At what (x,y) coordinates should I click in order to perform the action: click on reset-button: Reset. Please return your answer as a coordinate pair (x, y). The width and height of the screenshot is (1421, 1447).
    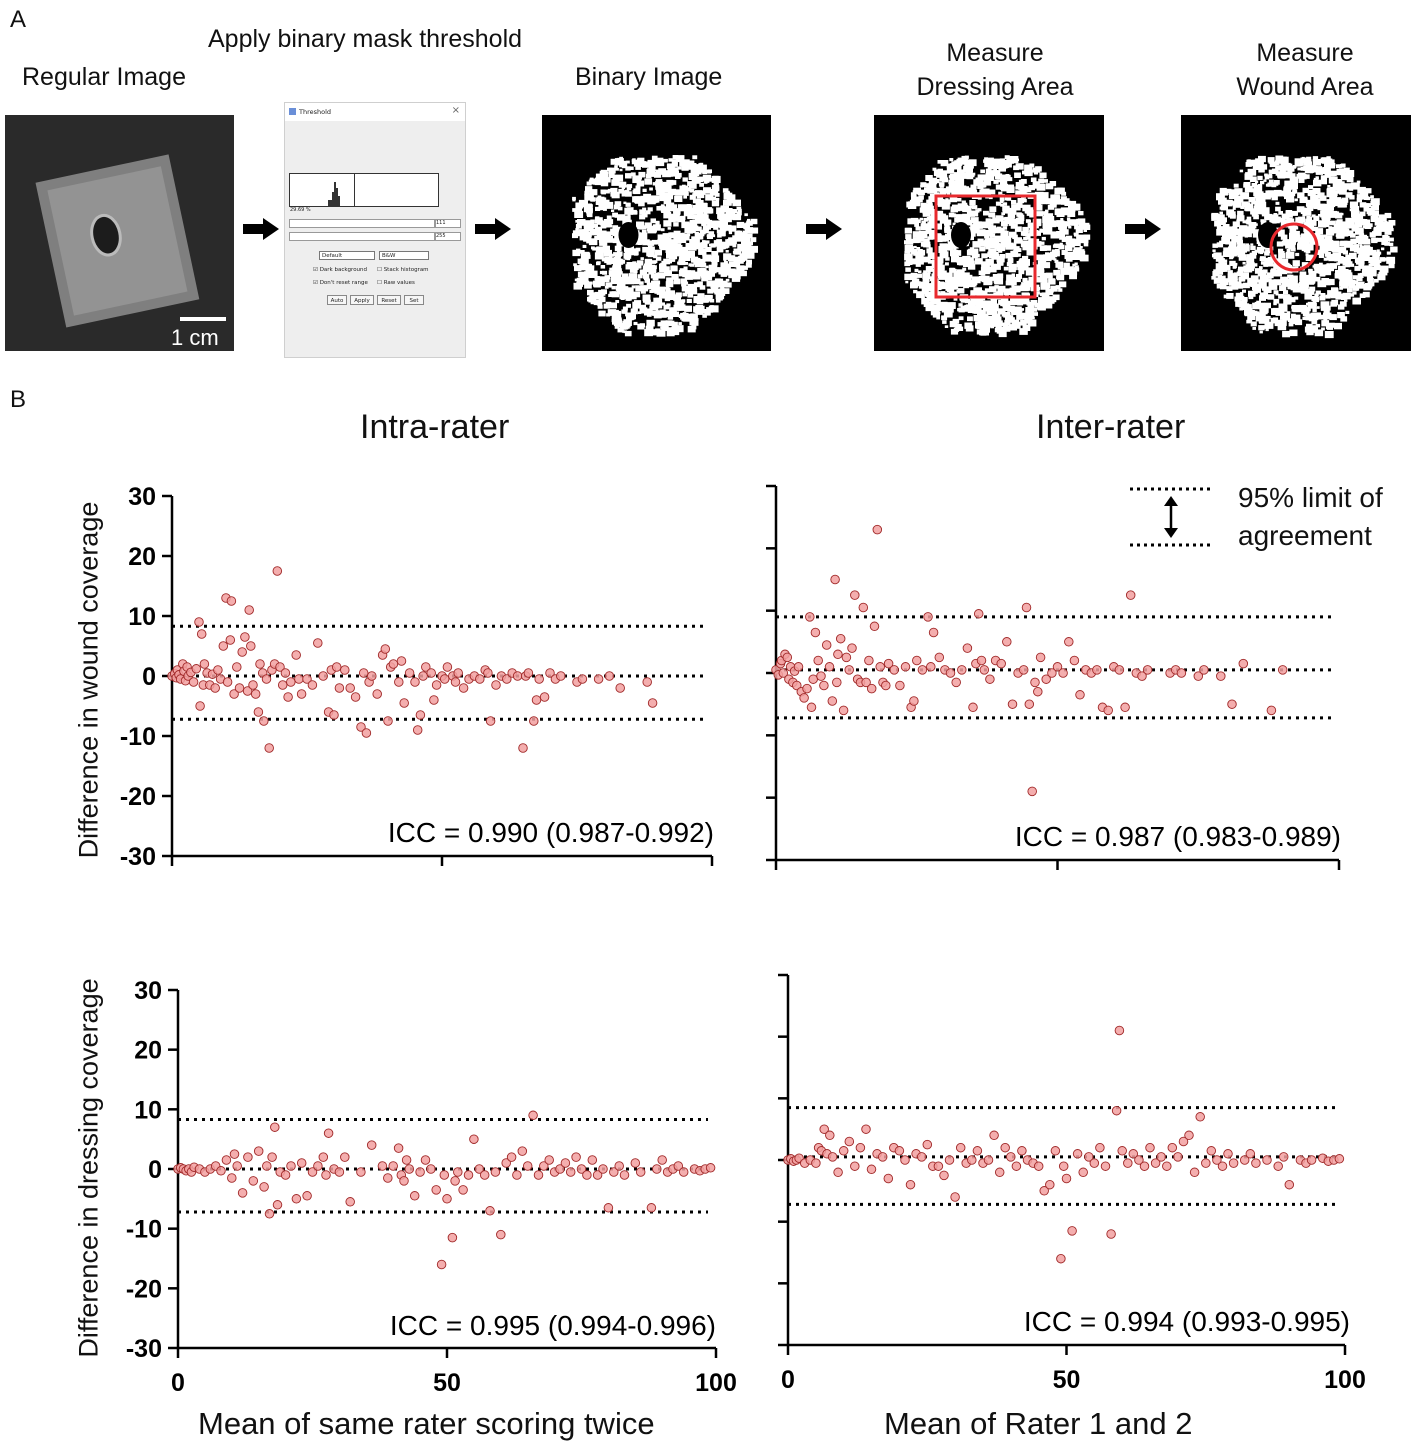
    Looking at the image, I should click on (389, 300).